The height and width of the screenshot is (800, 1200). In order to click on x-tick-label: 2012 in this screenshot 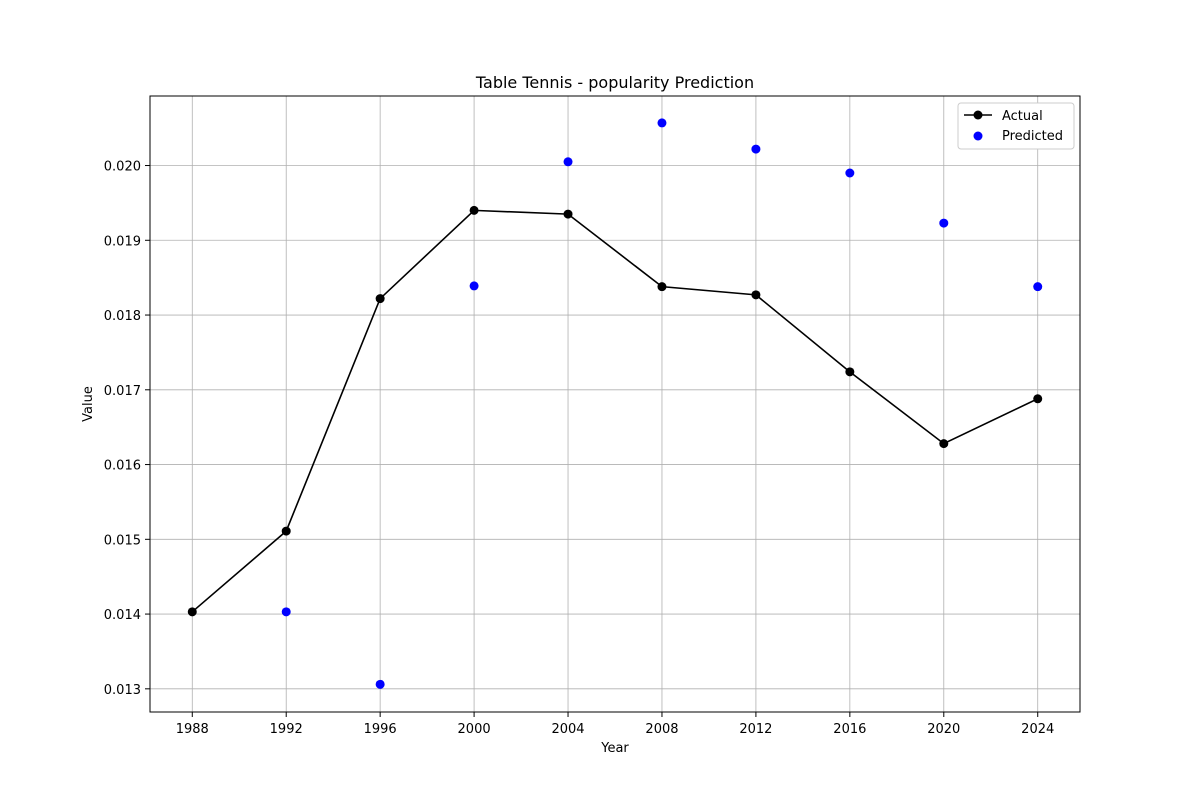, I will do `click(755, 729)`.